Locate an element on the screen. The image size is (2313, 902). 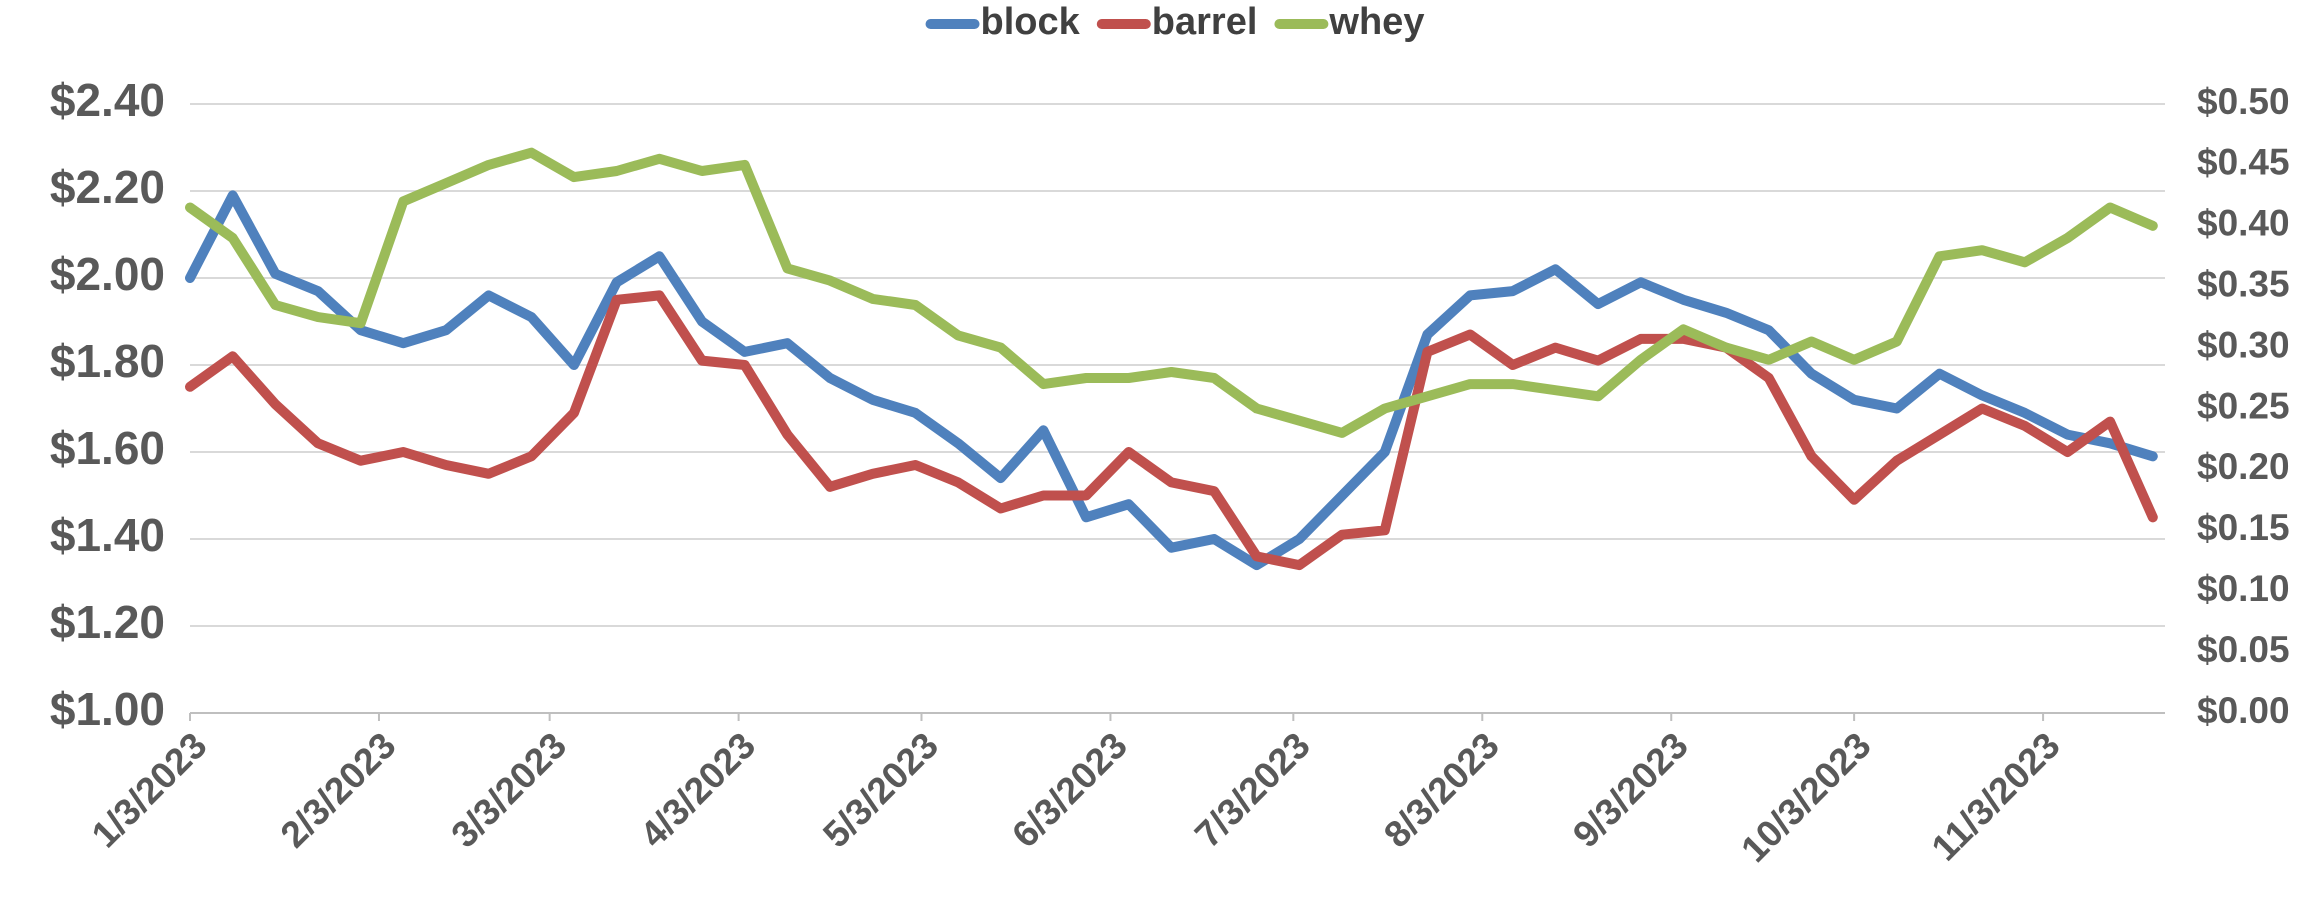
legend-label: block is located at coordinates (1031, 22).